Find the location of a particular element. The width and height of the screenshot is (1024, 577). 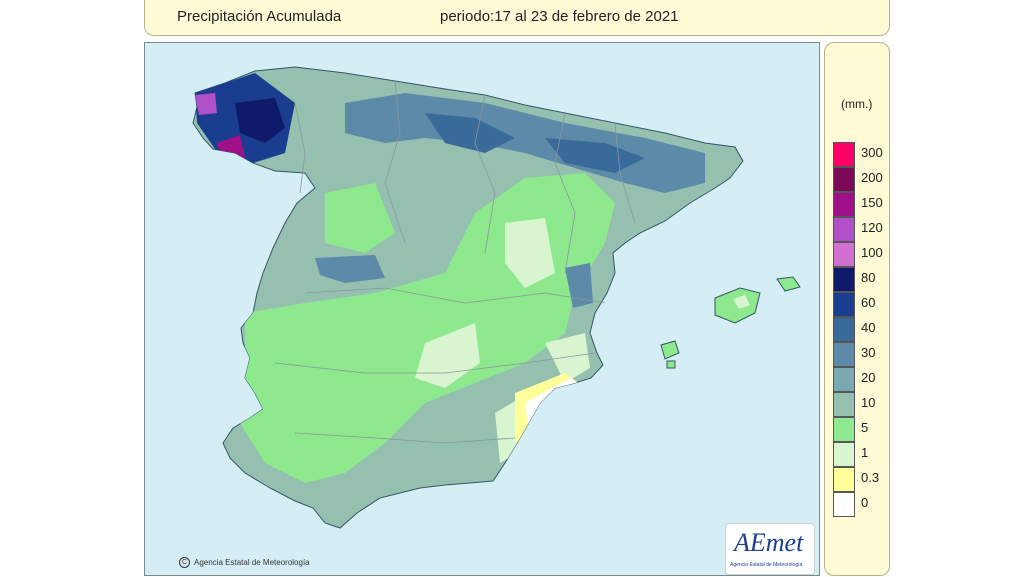

legend-item: 200 is located at coordinates (861, 179).